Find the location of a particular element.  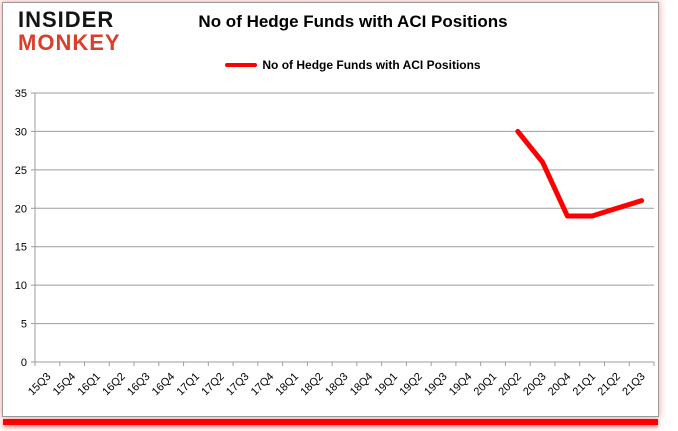

svg-text: 30 is located at coordinates (21, 132).